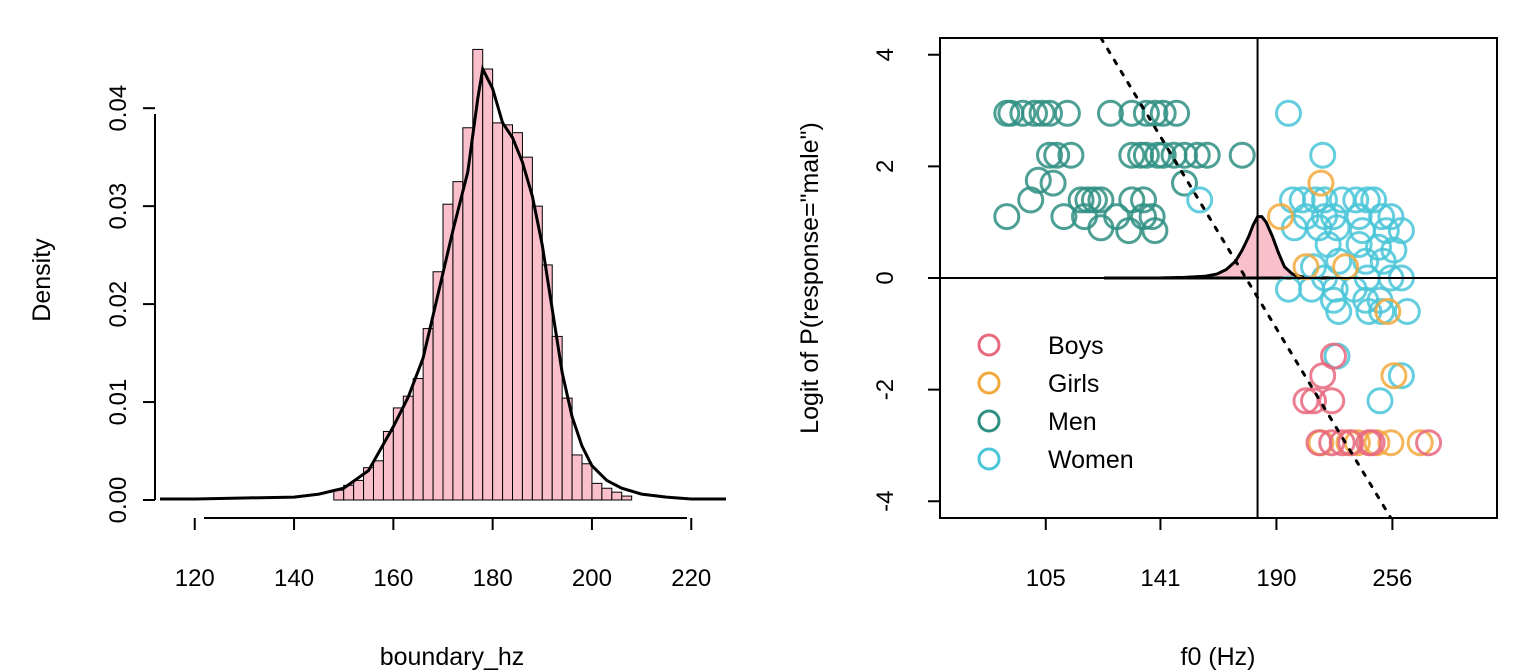 The height and width of the screenshot is (672, 1536). Describe the element at coordinates (493, 578) in the screenshot. I see `histogram-x-tick-label: 180` at that location.